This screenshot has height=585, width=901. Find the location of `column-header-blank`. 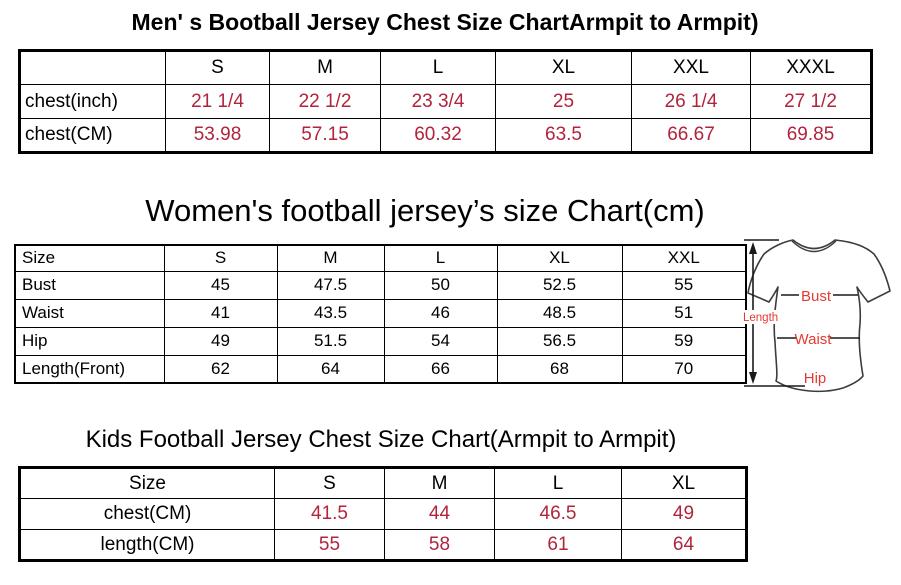

column-header-blank is located at coordinates (92, 67).